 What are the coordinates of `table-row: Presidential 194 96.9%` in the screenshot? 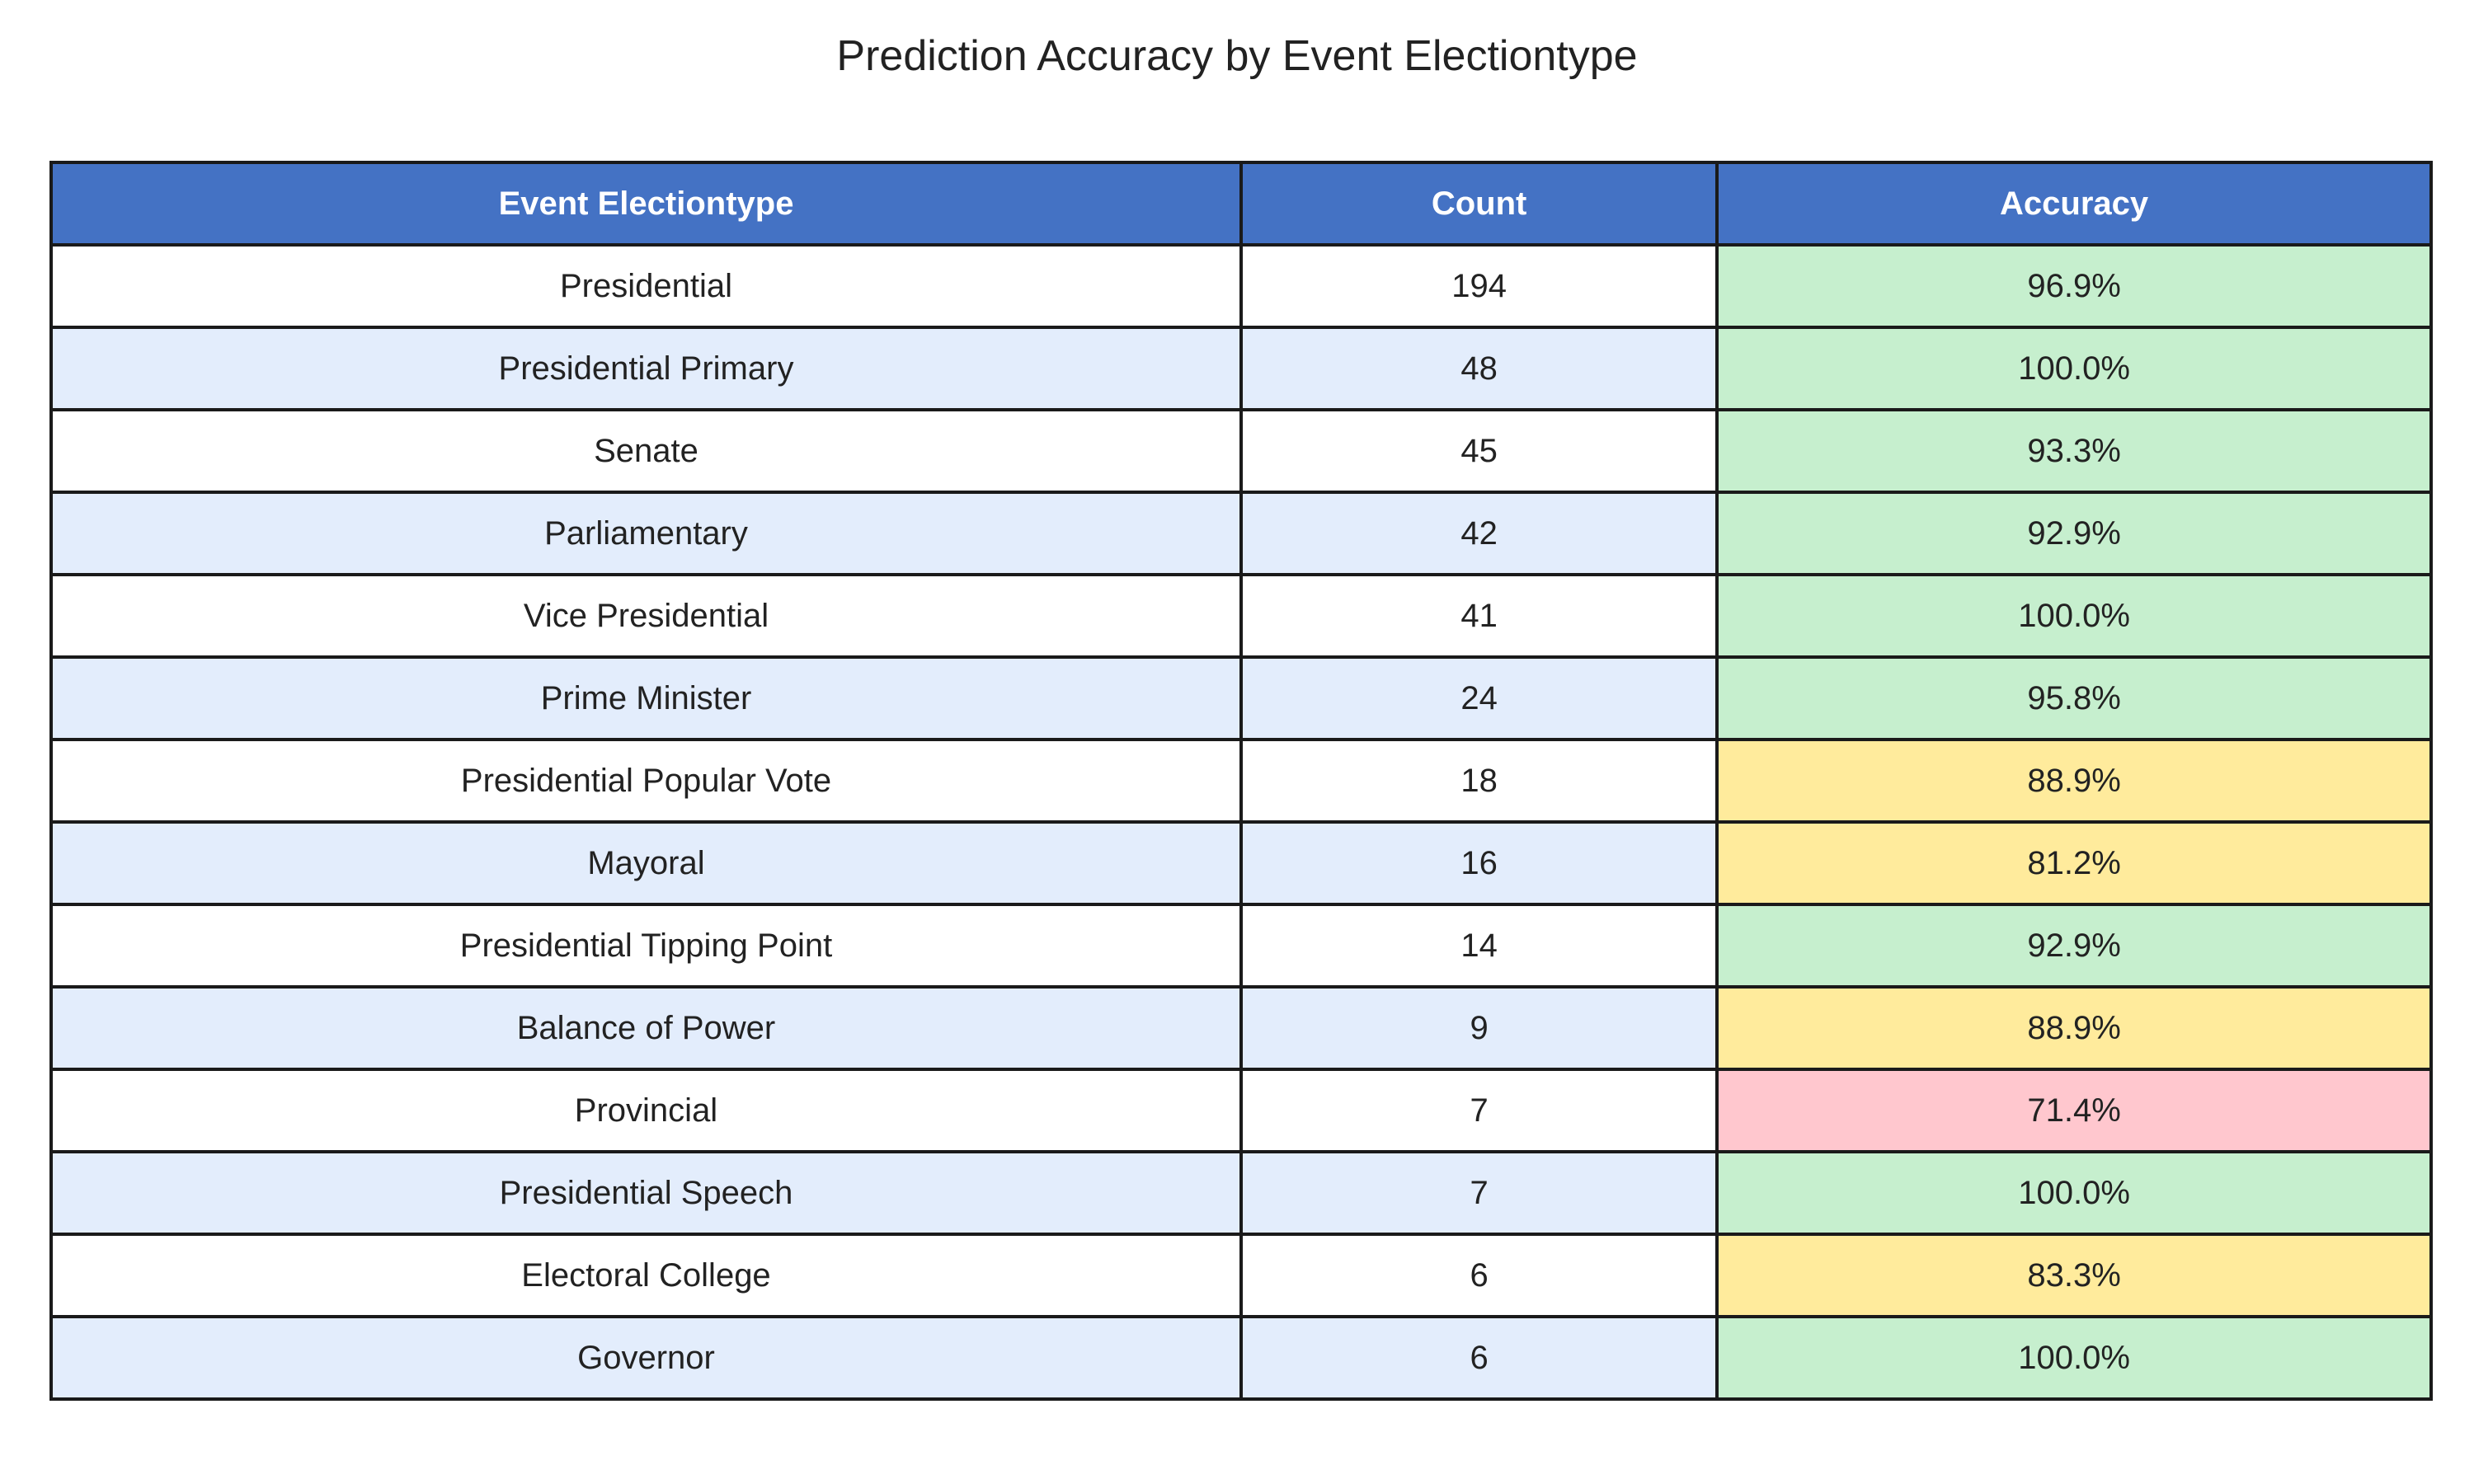 It's located at (1241, 286).